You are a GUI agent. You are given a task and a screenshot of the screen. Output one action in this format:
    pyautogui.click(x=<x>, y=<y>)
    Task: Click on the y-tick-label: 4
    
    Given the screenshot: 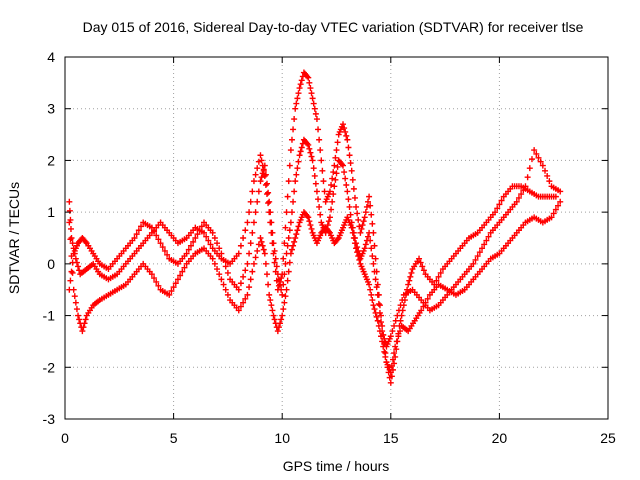 What is the action you would take?
    pyautogui.click(x=51, y=57)
    